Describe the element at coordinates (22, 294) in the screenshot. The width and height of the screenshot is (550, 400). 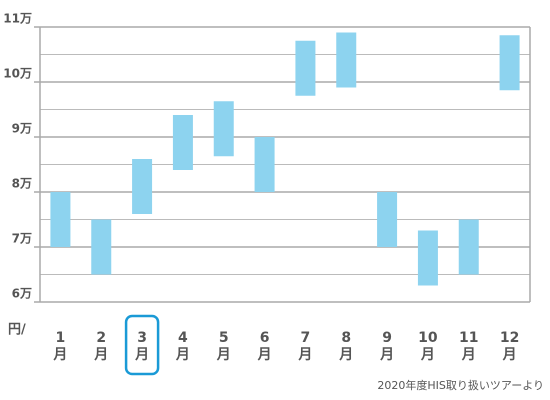
I see `y-tick-label: 6万` at that location.